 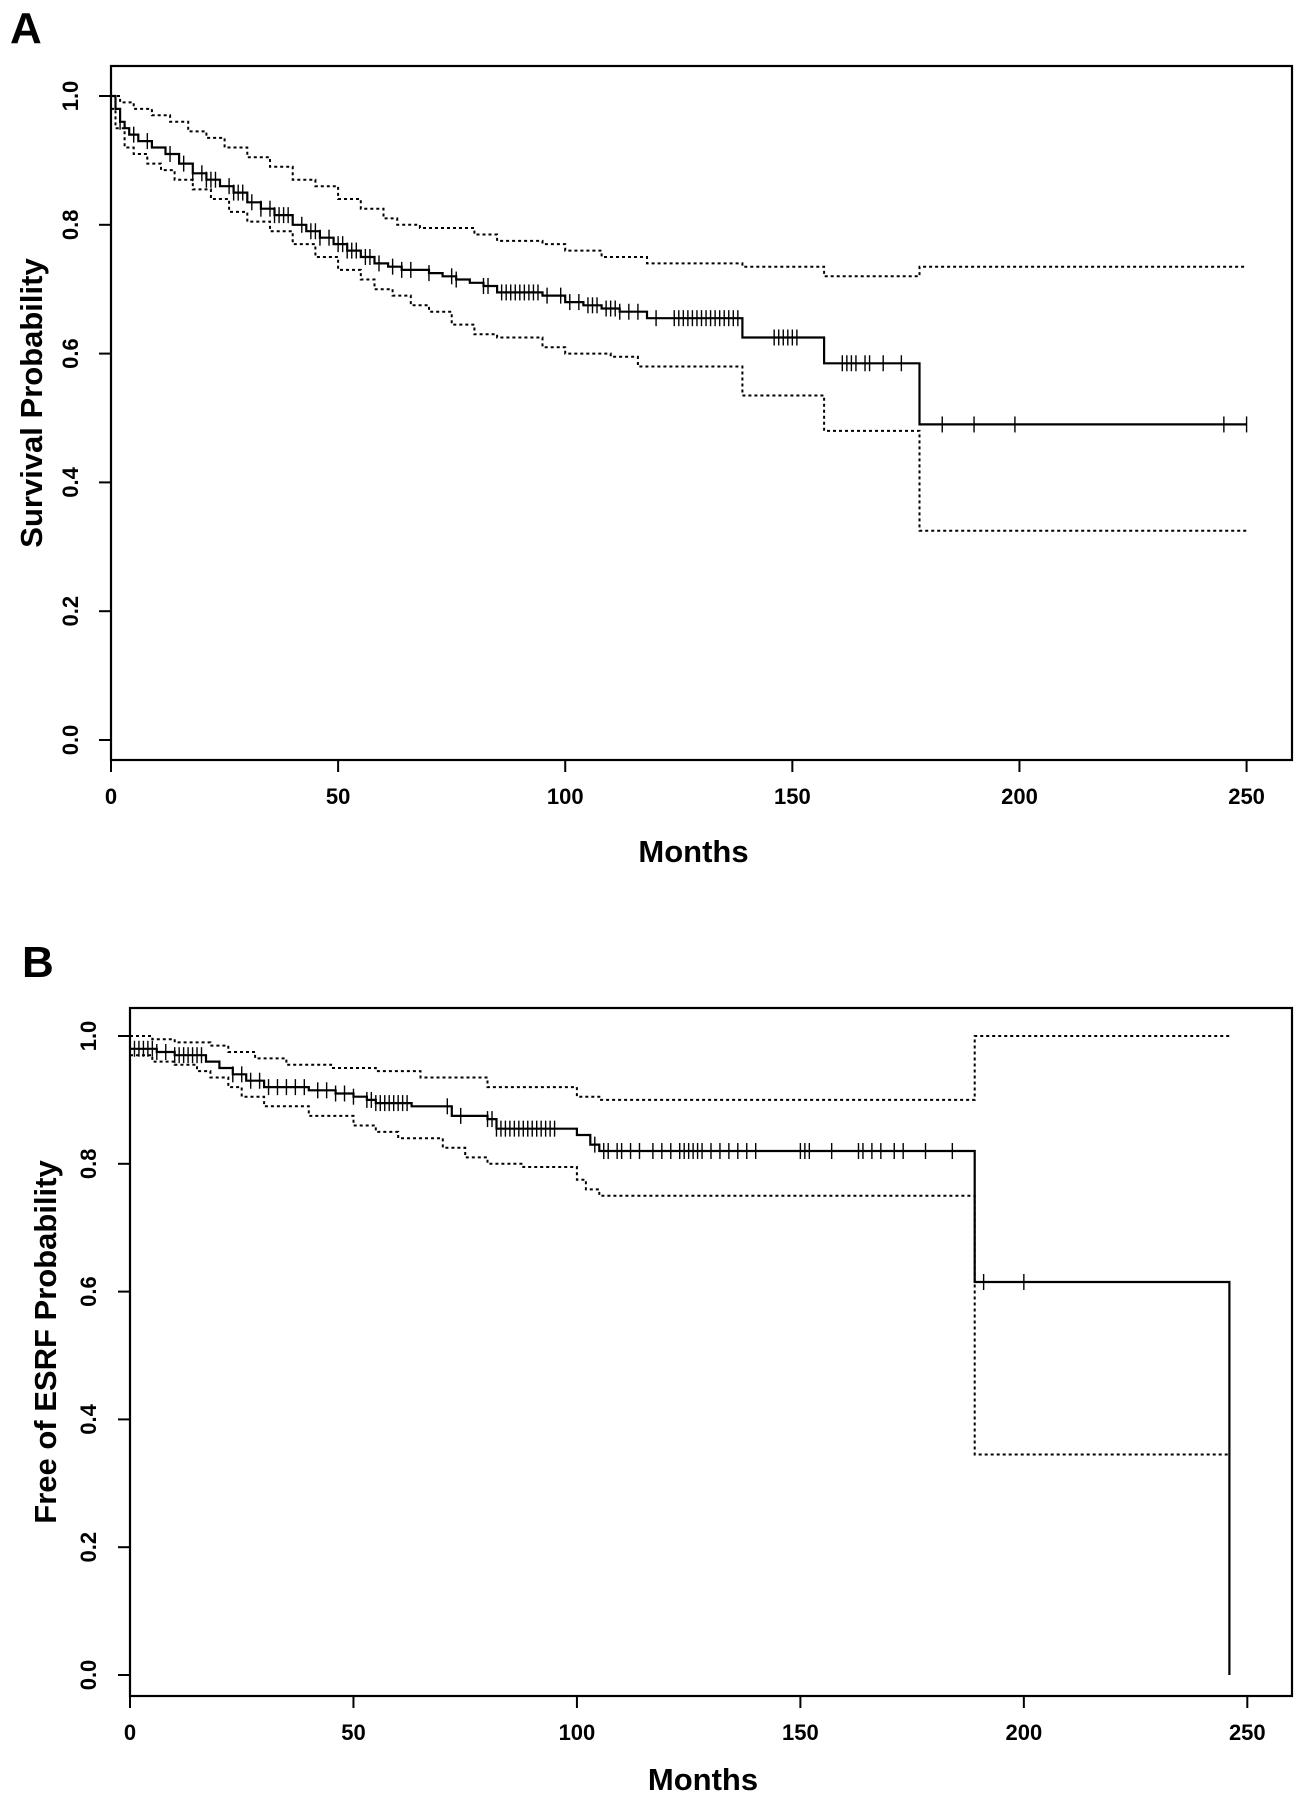 I want to click on y-axis-label: Survival Probability, so click(x=31, y=403).